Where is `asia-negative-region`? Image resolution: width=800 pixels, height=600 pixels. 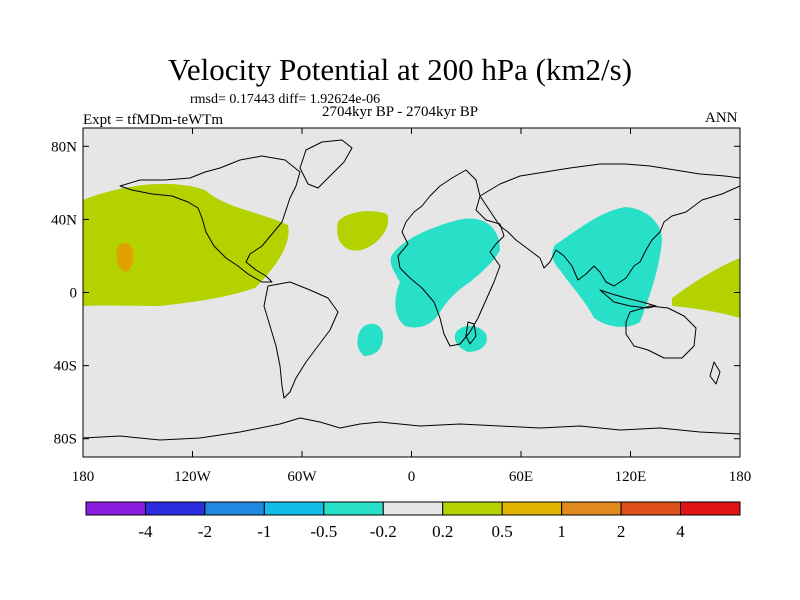
asia-negative-region is located at coordinates (607, 267).